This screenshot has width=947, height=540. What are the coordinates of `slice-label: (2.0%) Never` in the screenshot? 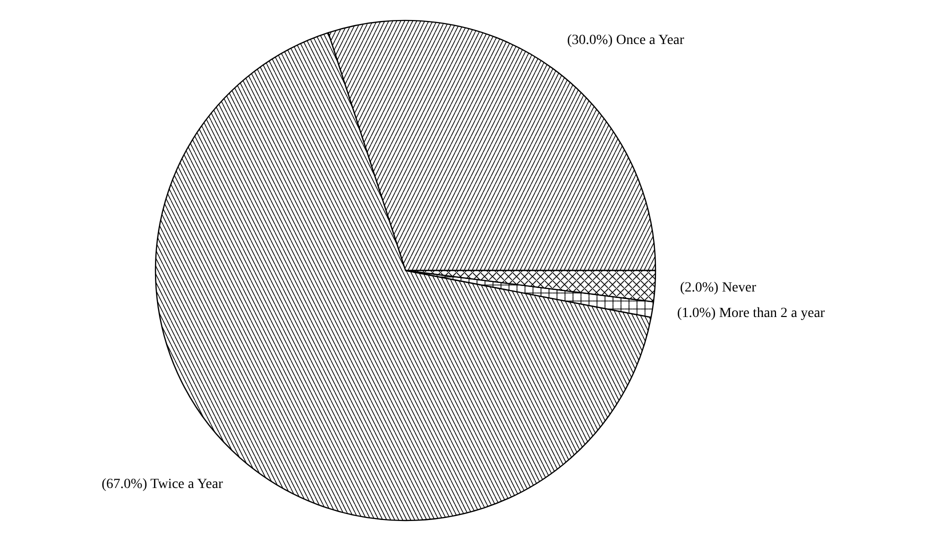 It's located at (718, 288).